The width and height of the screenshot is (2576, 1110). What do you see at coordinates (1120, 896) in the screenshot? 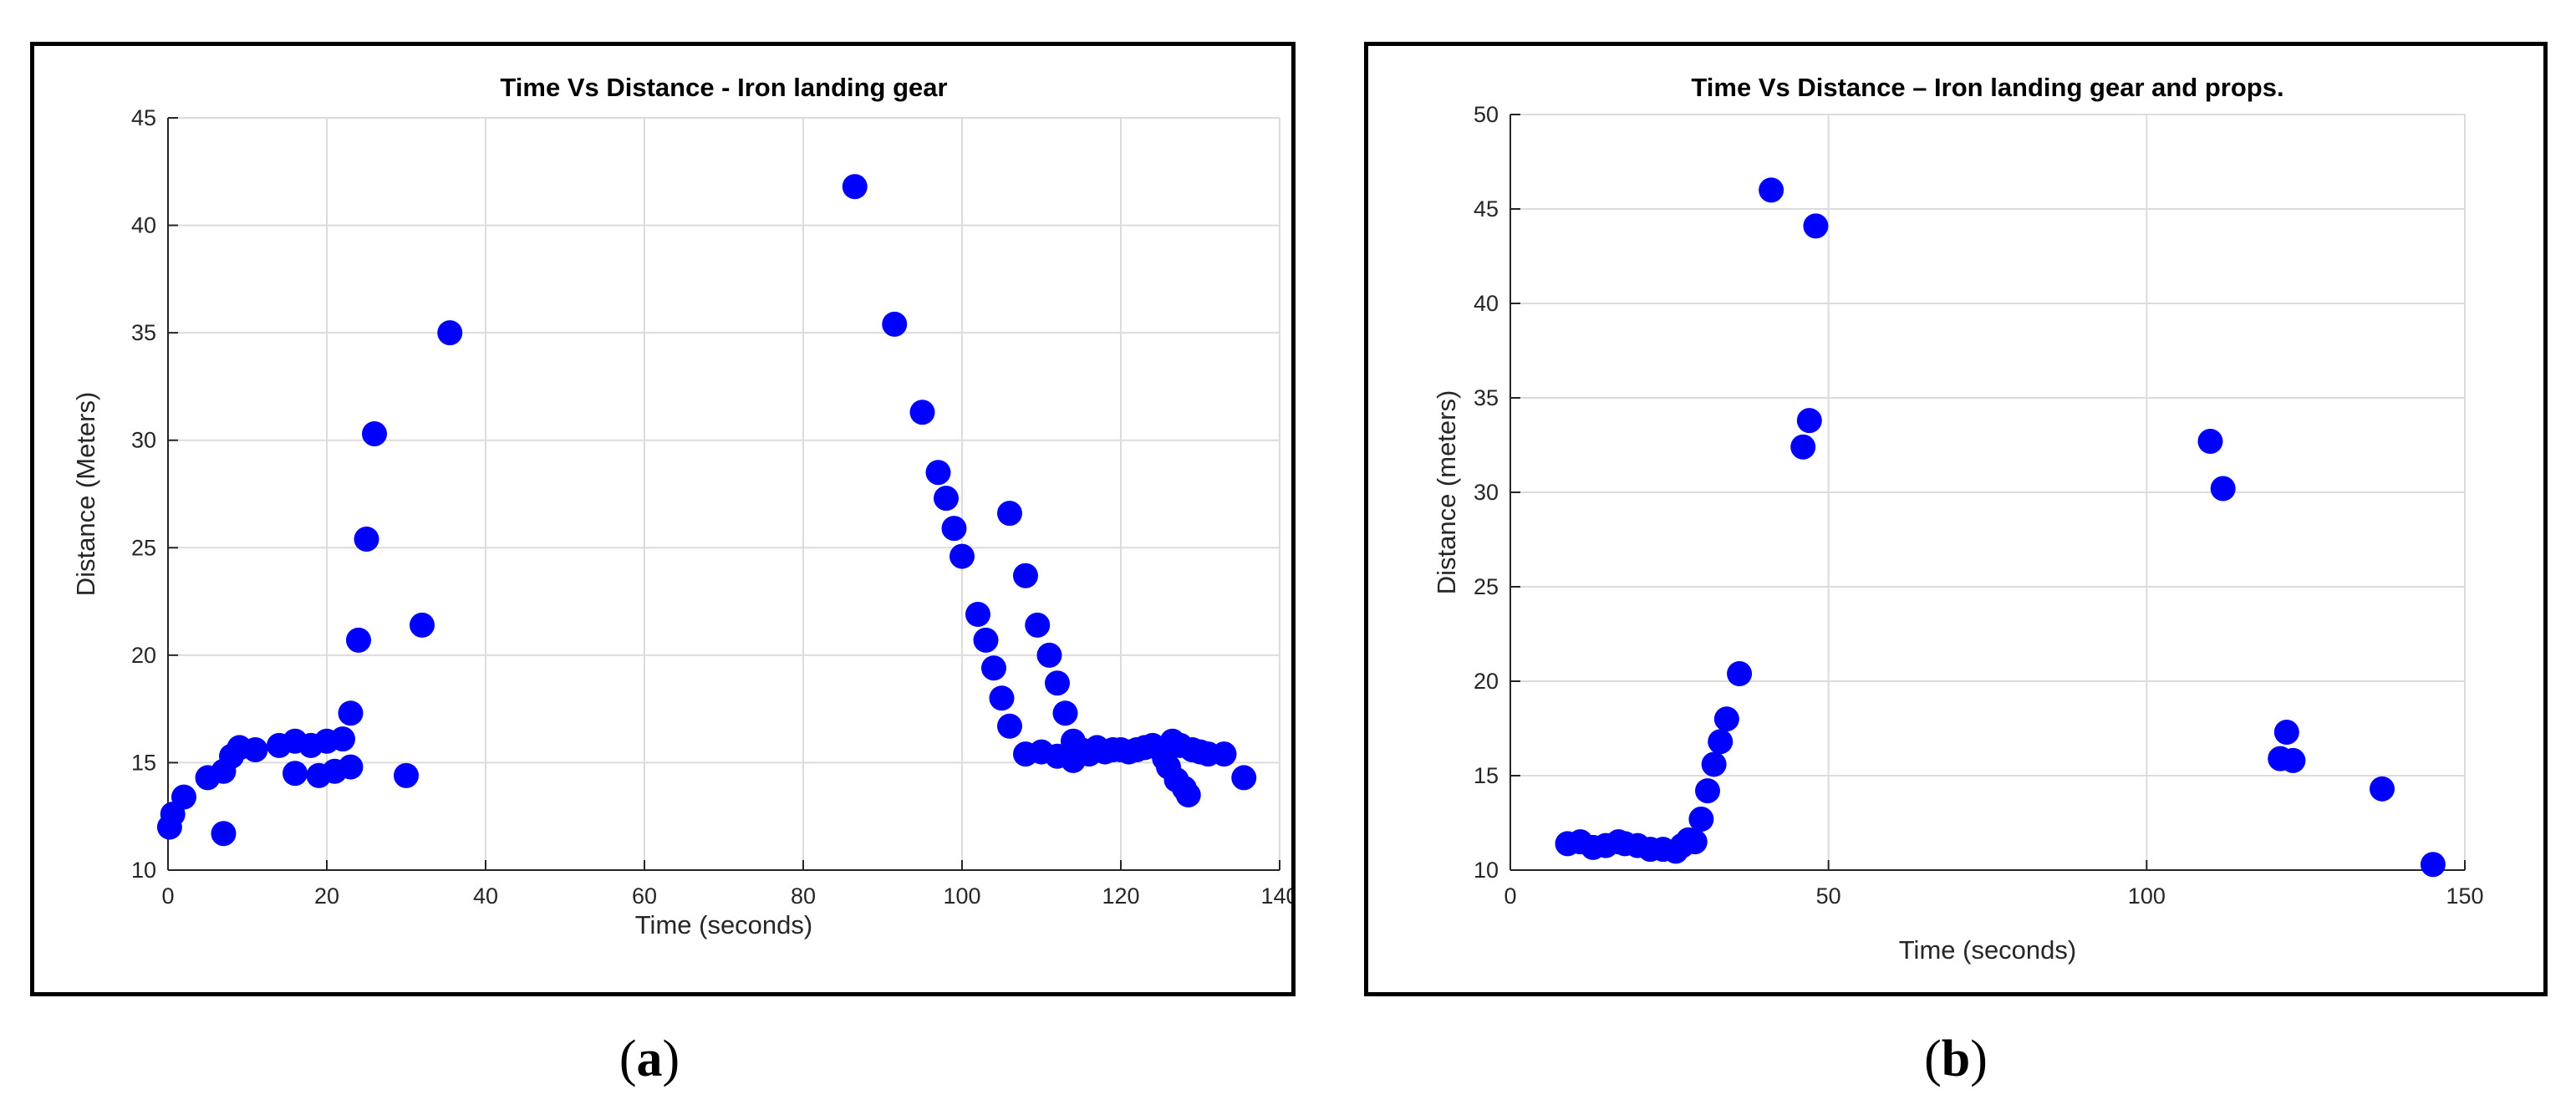
I see `x-tick-label: 120` at bounding box center [1120, 896].